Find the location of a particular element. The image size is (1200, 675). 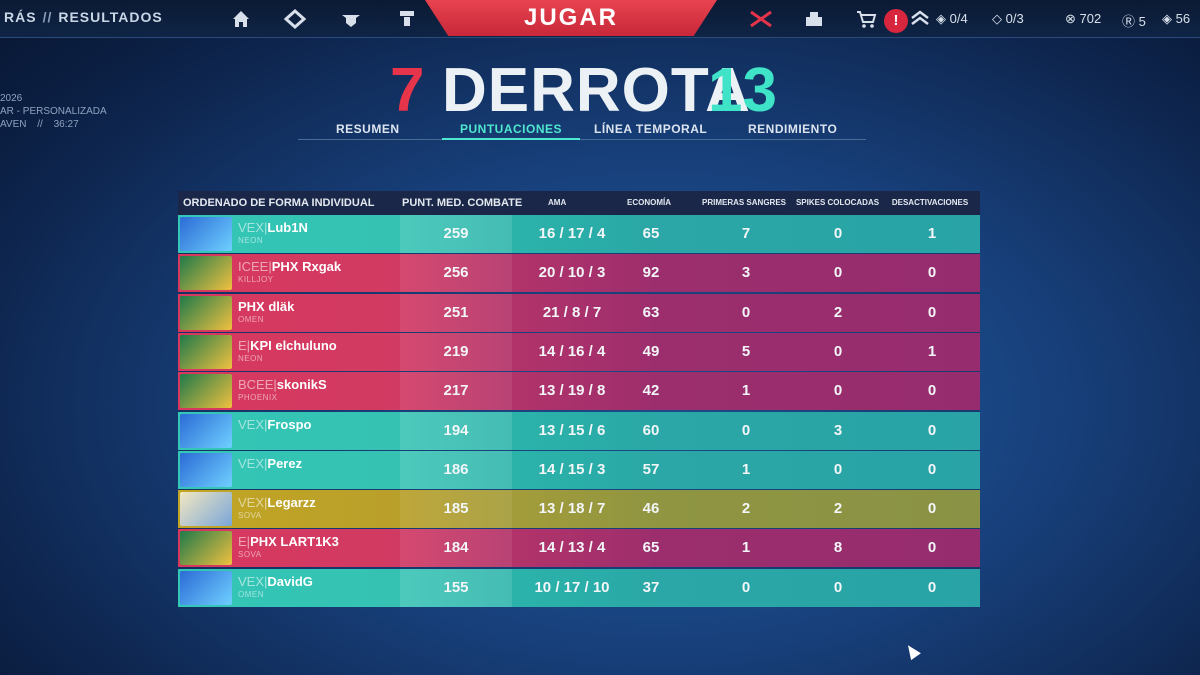

team-score: 7 is located at coordinates (407, 90).